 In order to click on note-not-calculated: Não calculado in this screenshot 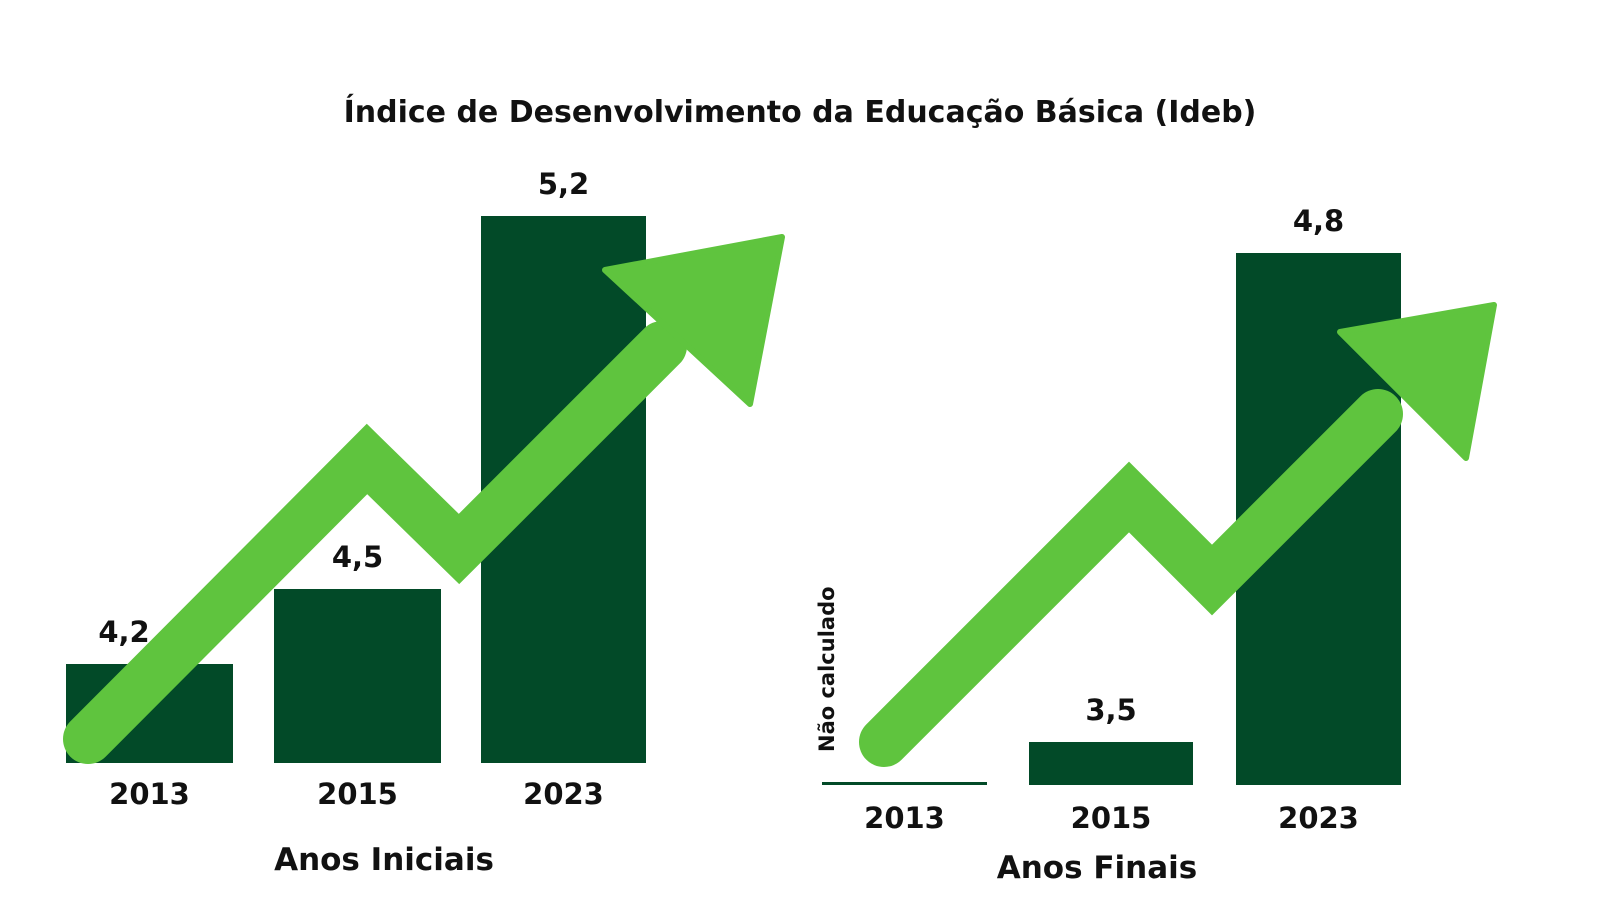, I will do `click(827, 669)`.